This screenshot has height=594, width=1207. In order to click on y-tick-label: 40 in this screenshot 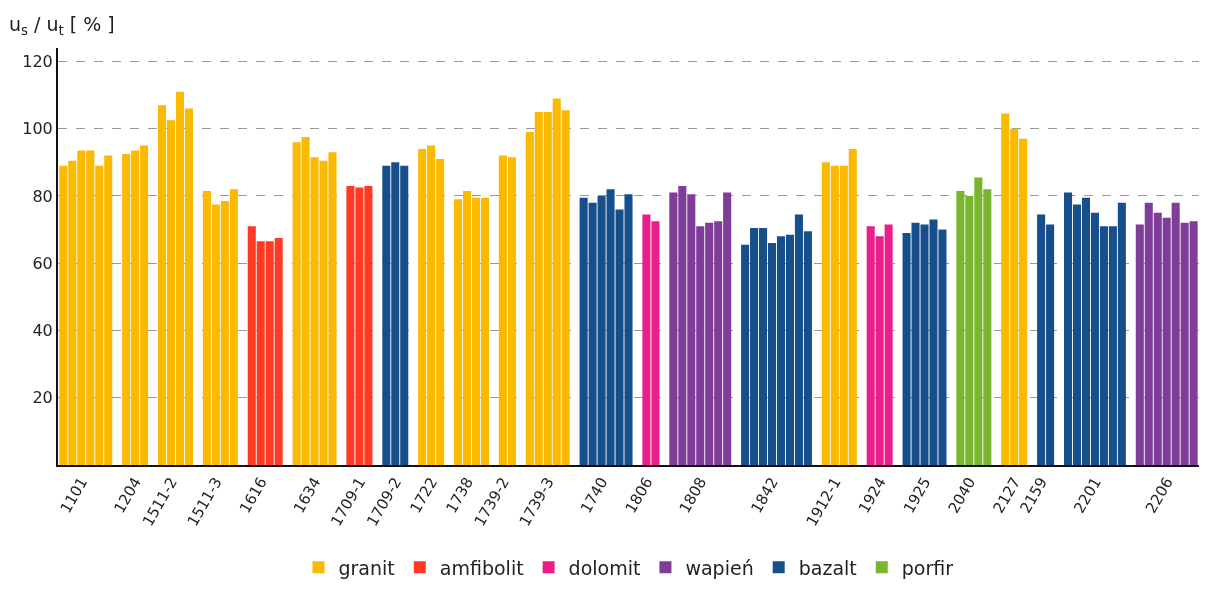, I will do `click(42, 331)`.